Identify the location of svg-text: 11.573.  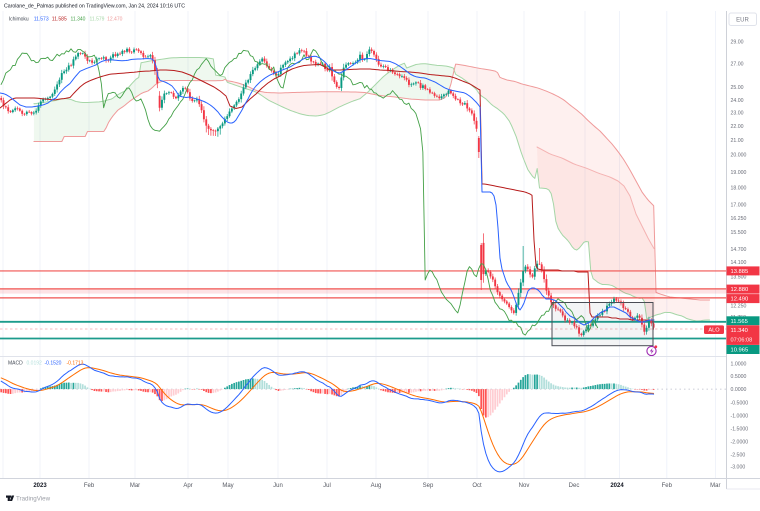
(41, 19).